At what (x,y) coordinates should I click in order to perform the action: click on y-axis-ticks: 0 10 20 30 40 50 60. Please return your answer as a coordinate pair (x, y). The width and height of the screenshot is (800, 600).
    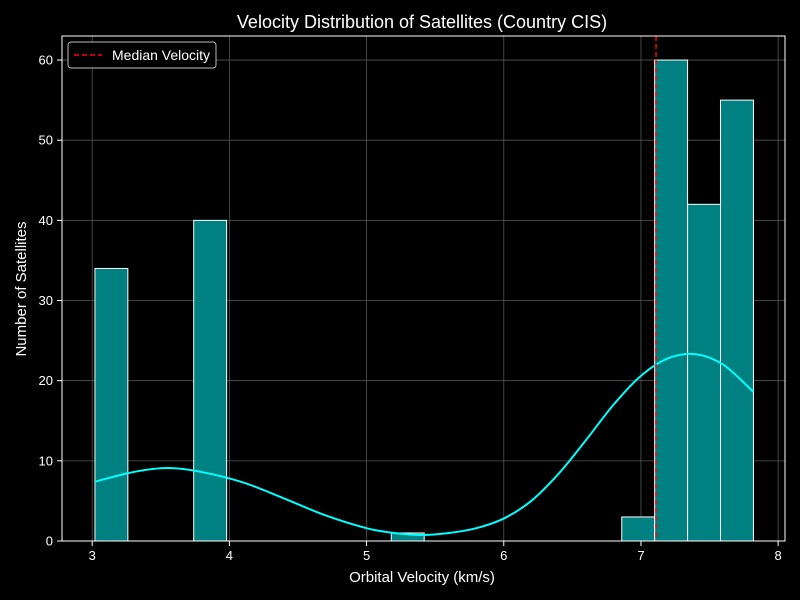
    Looking at the image, I should click on (50, 301).